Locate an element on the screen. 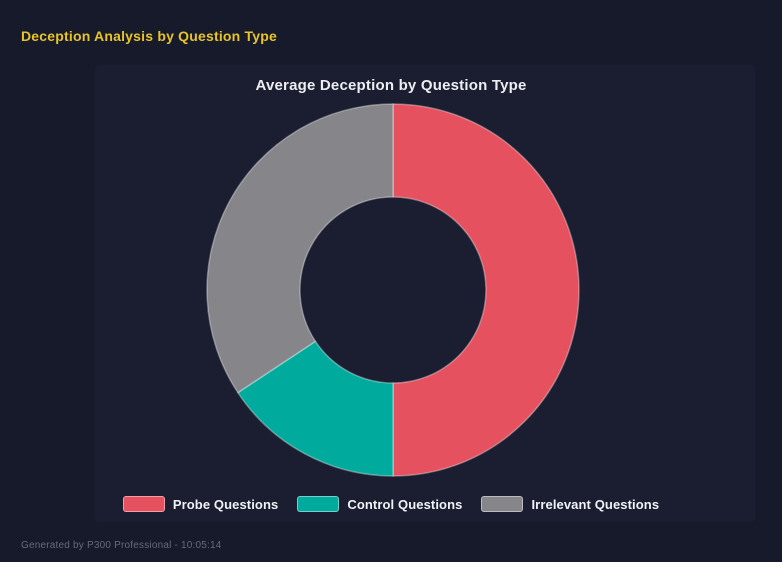 Image resolution: width=782 pixels, height=562 pixels. legend-swatch-irrelevant-icon is located at coordinates (502, 504).